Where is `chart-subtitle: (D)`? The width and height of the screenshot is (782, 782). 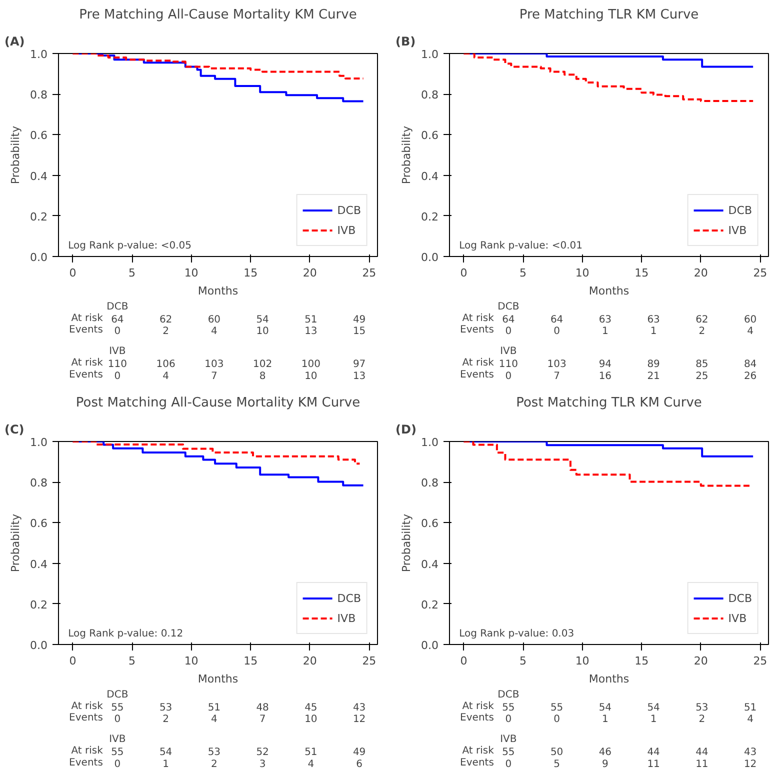
chart-subtitle: (D) is located at coordinates (406, 429).